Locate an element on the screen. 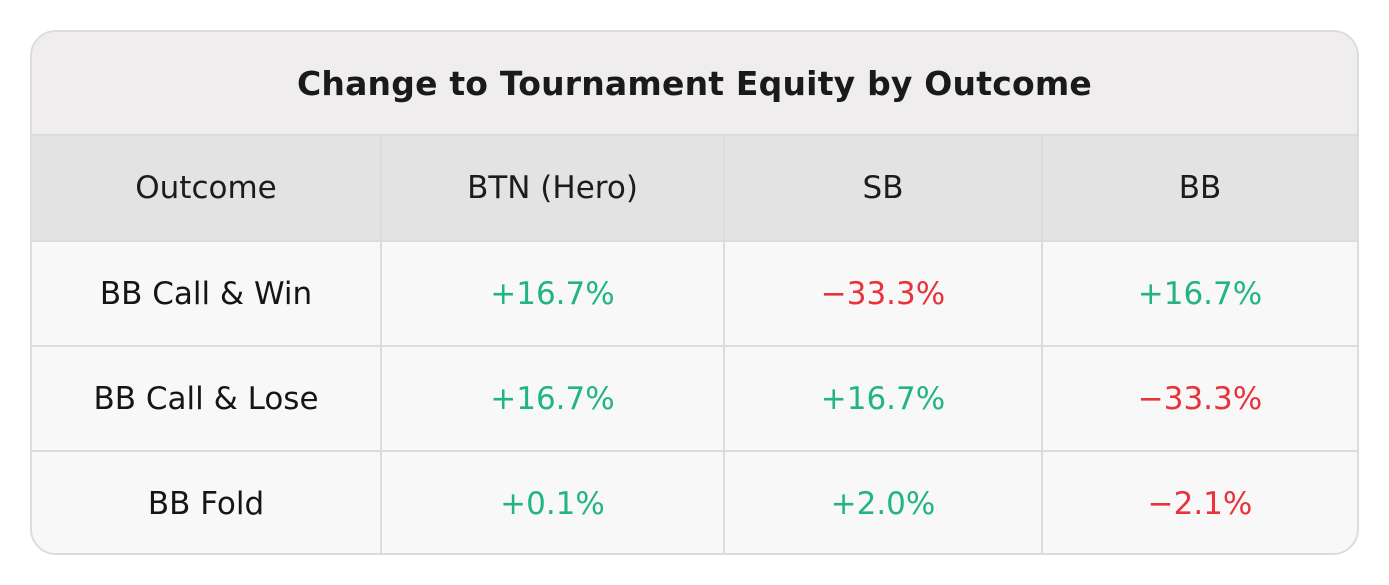 The image size is (1389, 585). outcome-cell: BB Fold is located at coordinates (207, 502).